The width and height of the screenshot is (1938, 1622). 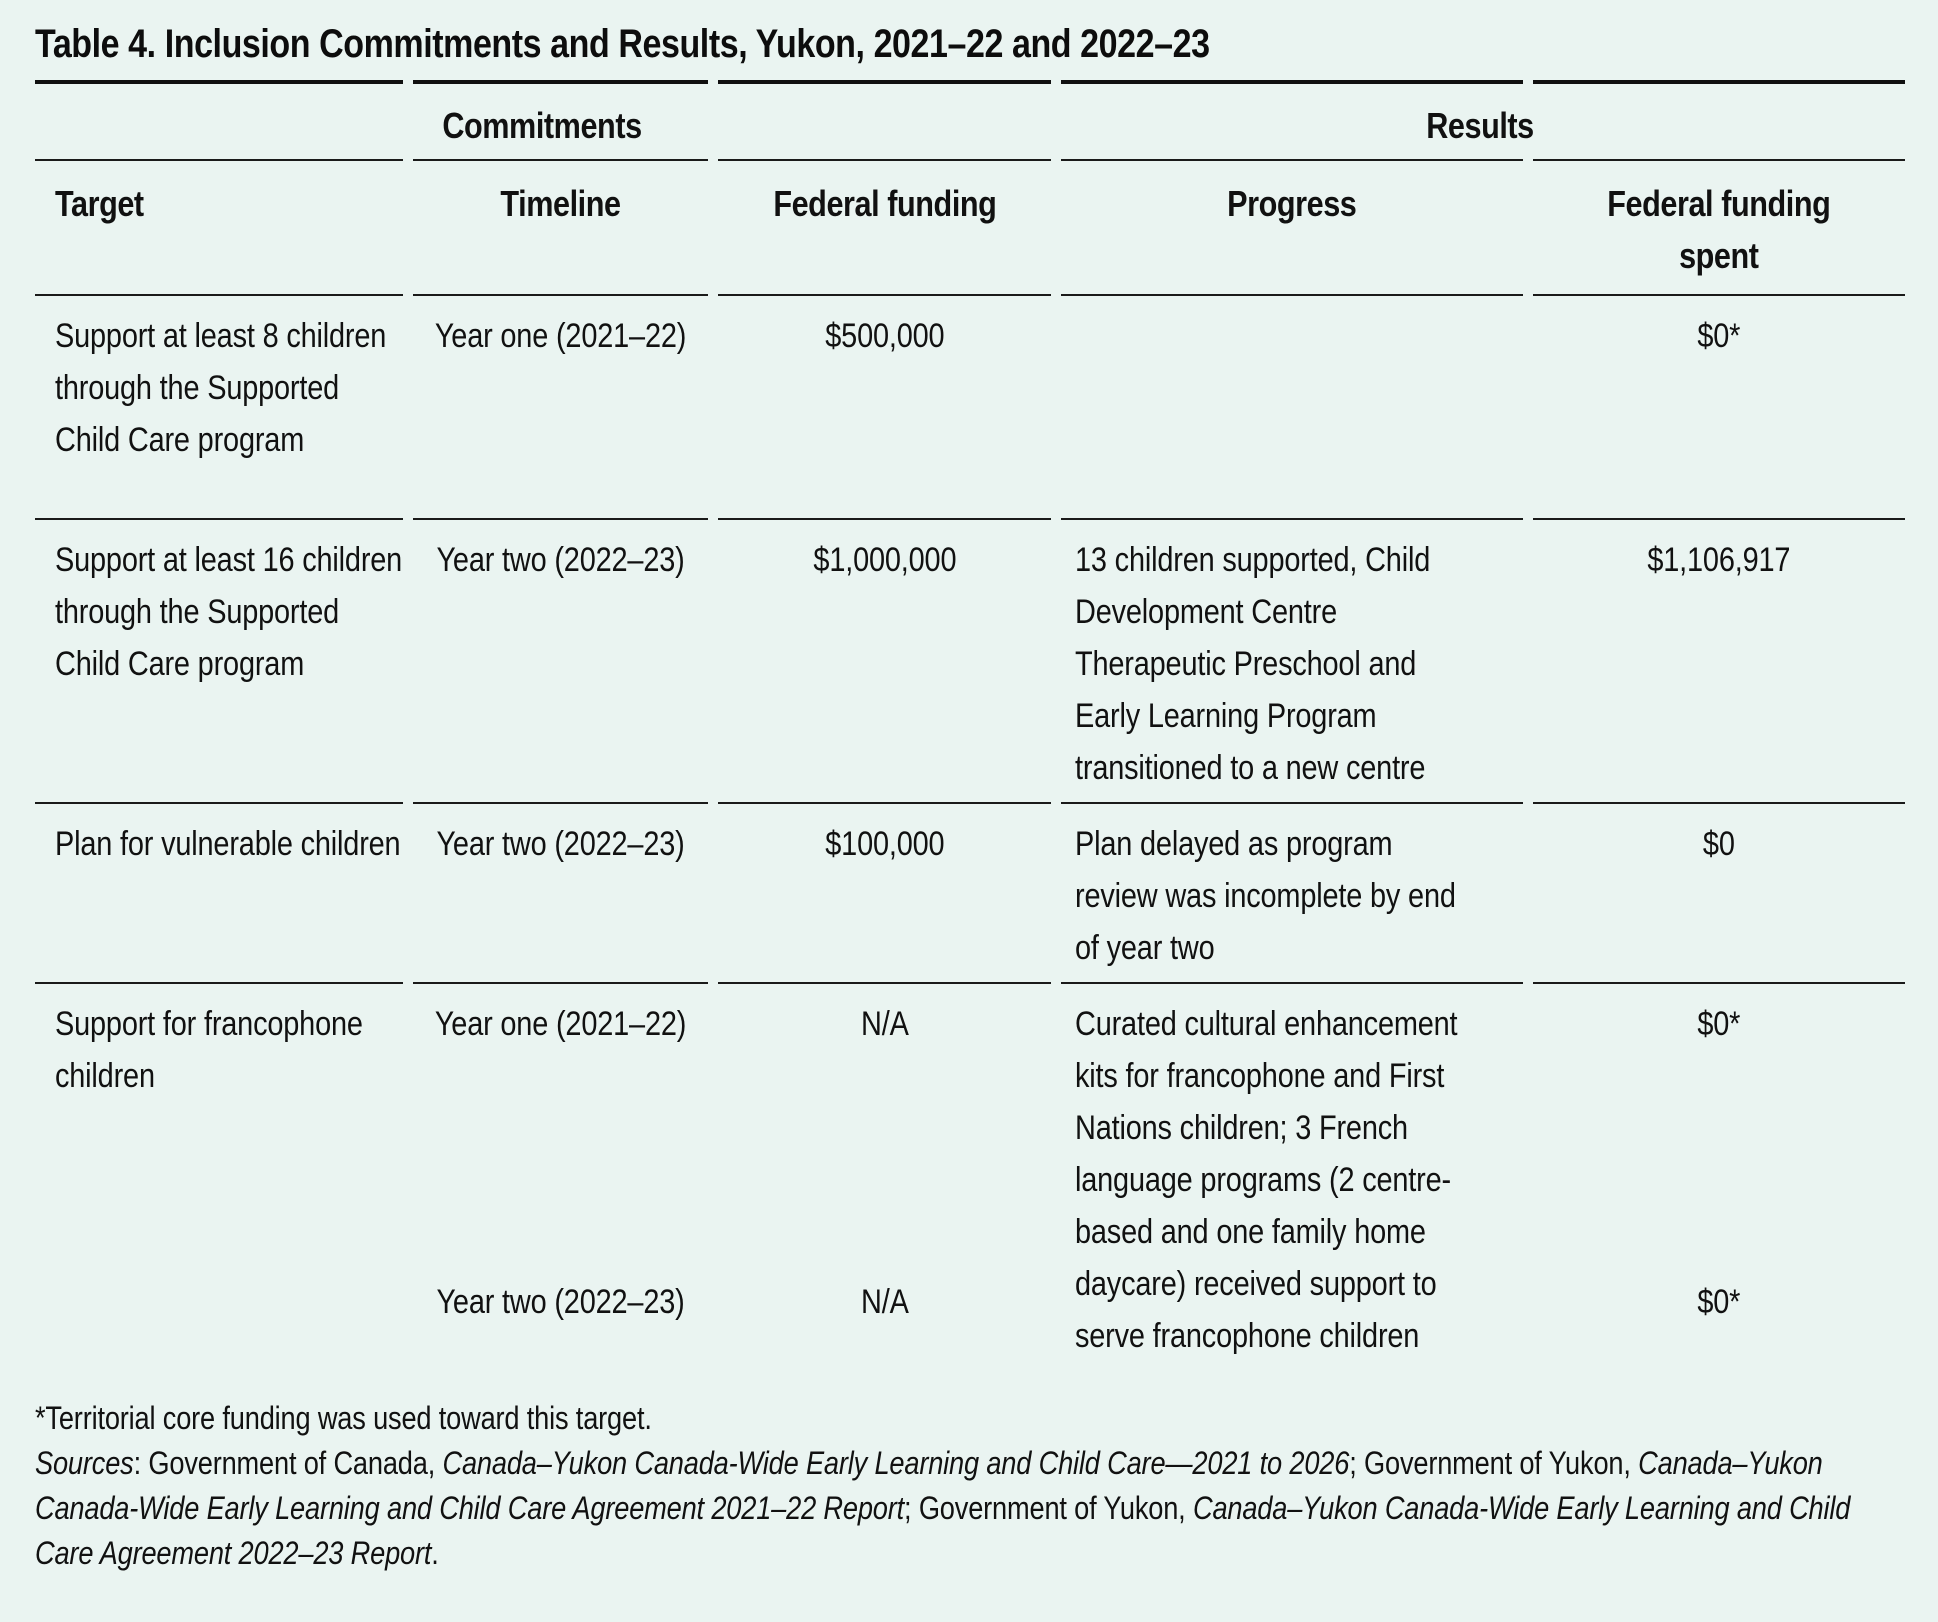 What do you see at coordinates (1292, 408) in the screenshot?
I see `row1-progress-cell` at bounding box center [1292, 408].